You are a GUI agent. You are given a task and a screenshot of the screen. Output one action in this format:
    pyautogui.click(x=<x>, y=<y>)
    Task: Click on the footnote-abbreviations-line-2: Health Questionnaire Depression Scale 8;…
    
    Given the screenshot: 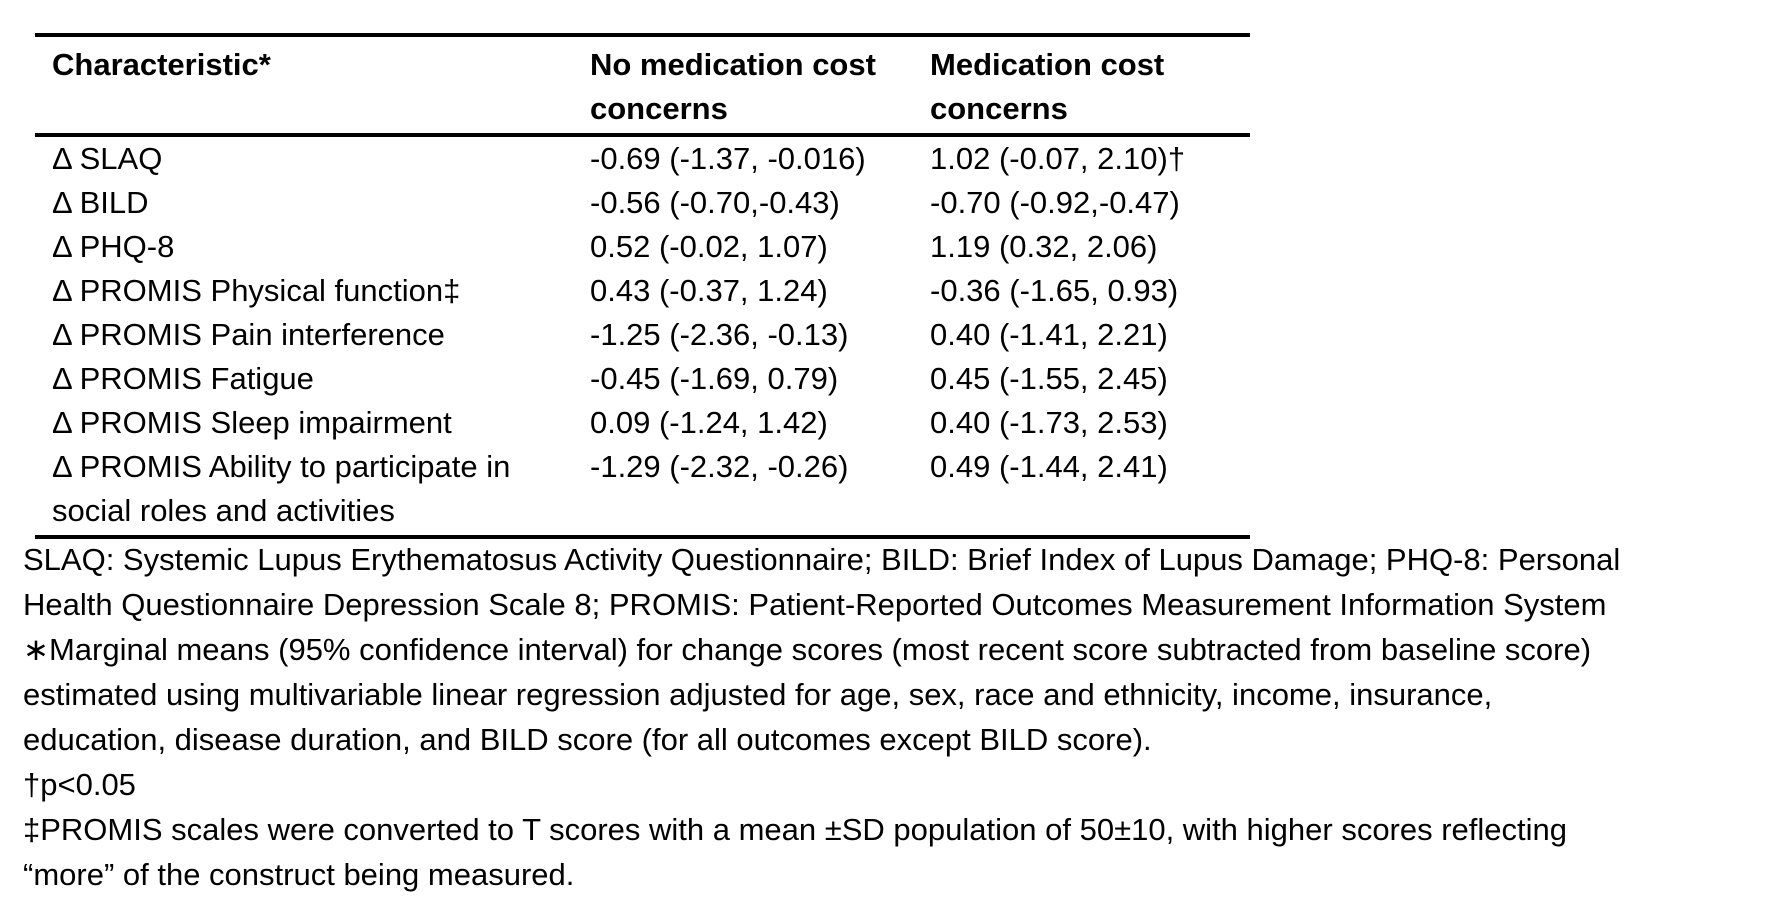 What is the action you would take?
    pyautogui.click(x=815, y=604)
    